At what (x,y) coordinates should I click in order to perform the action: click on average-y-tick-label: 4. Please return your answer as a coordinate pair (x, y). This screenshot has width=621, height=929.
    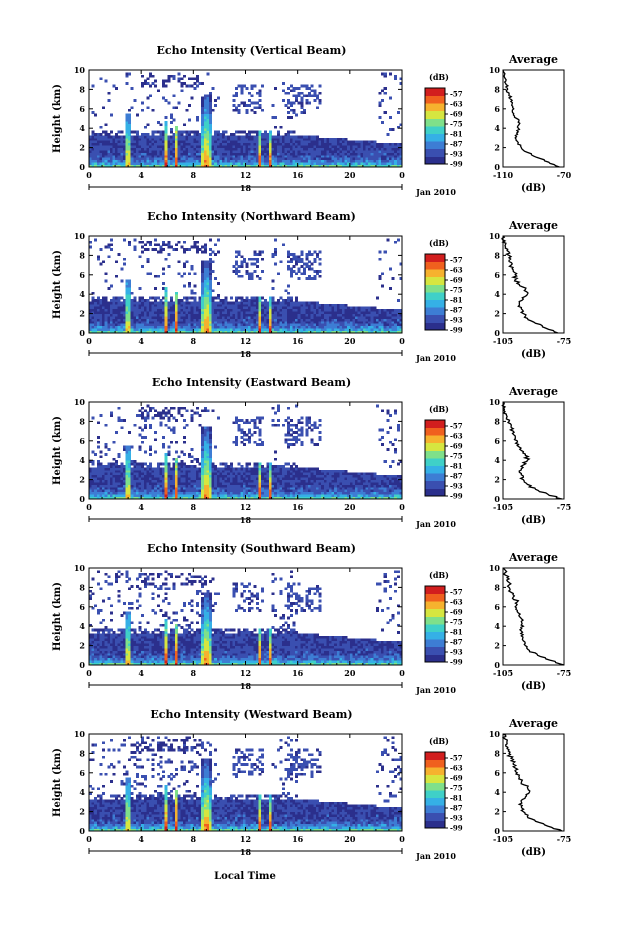
    Looking at the image, I should click on (497, 294).